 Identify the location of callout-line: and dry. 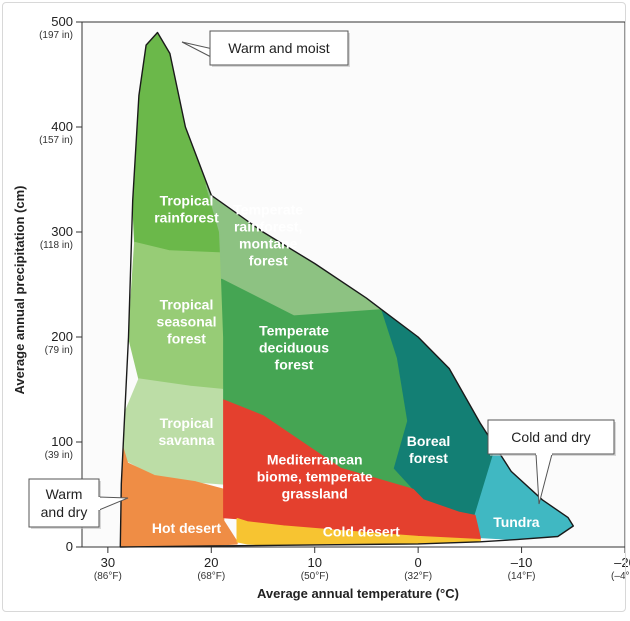
(64, 512).